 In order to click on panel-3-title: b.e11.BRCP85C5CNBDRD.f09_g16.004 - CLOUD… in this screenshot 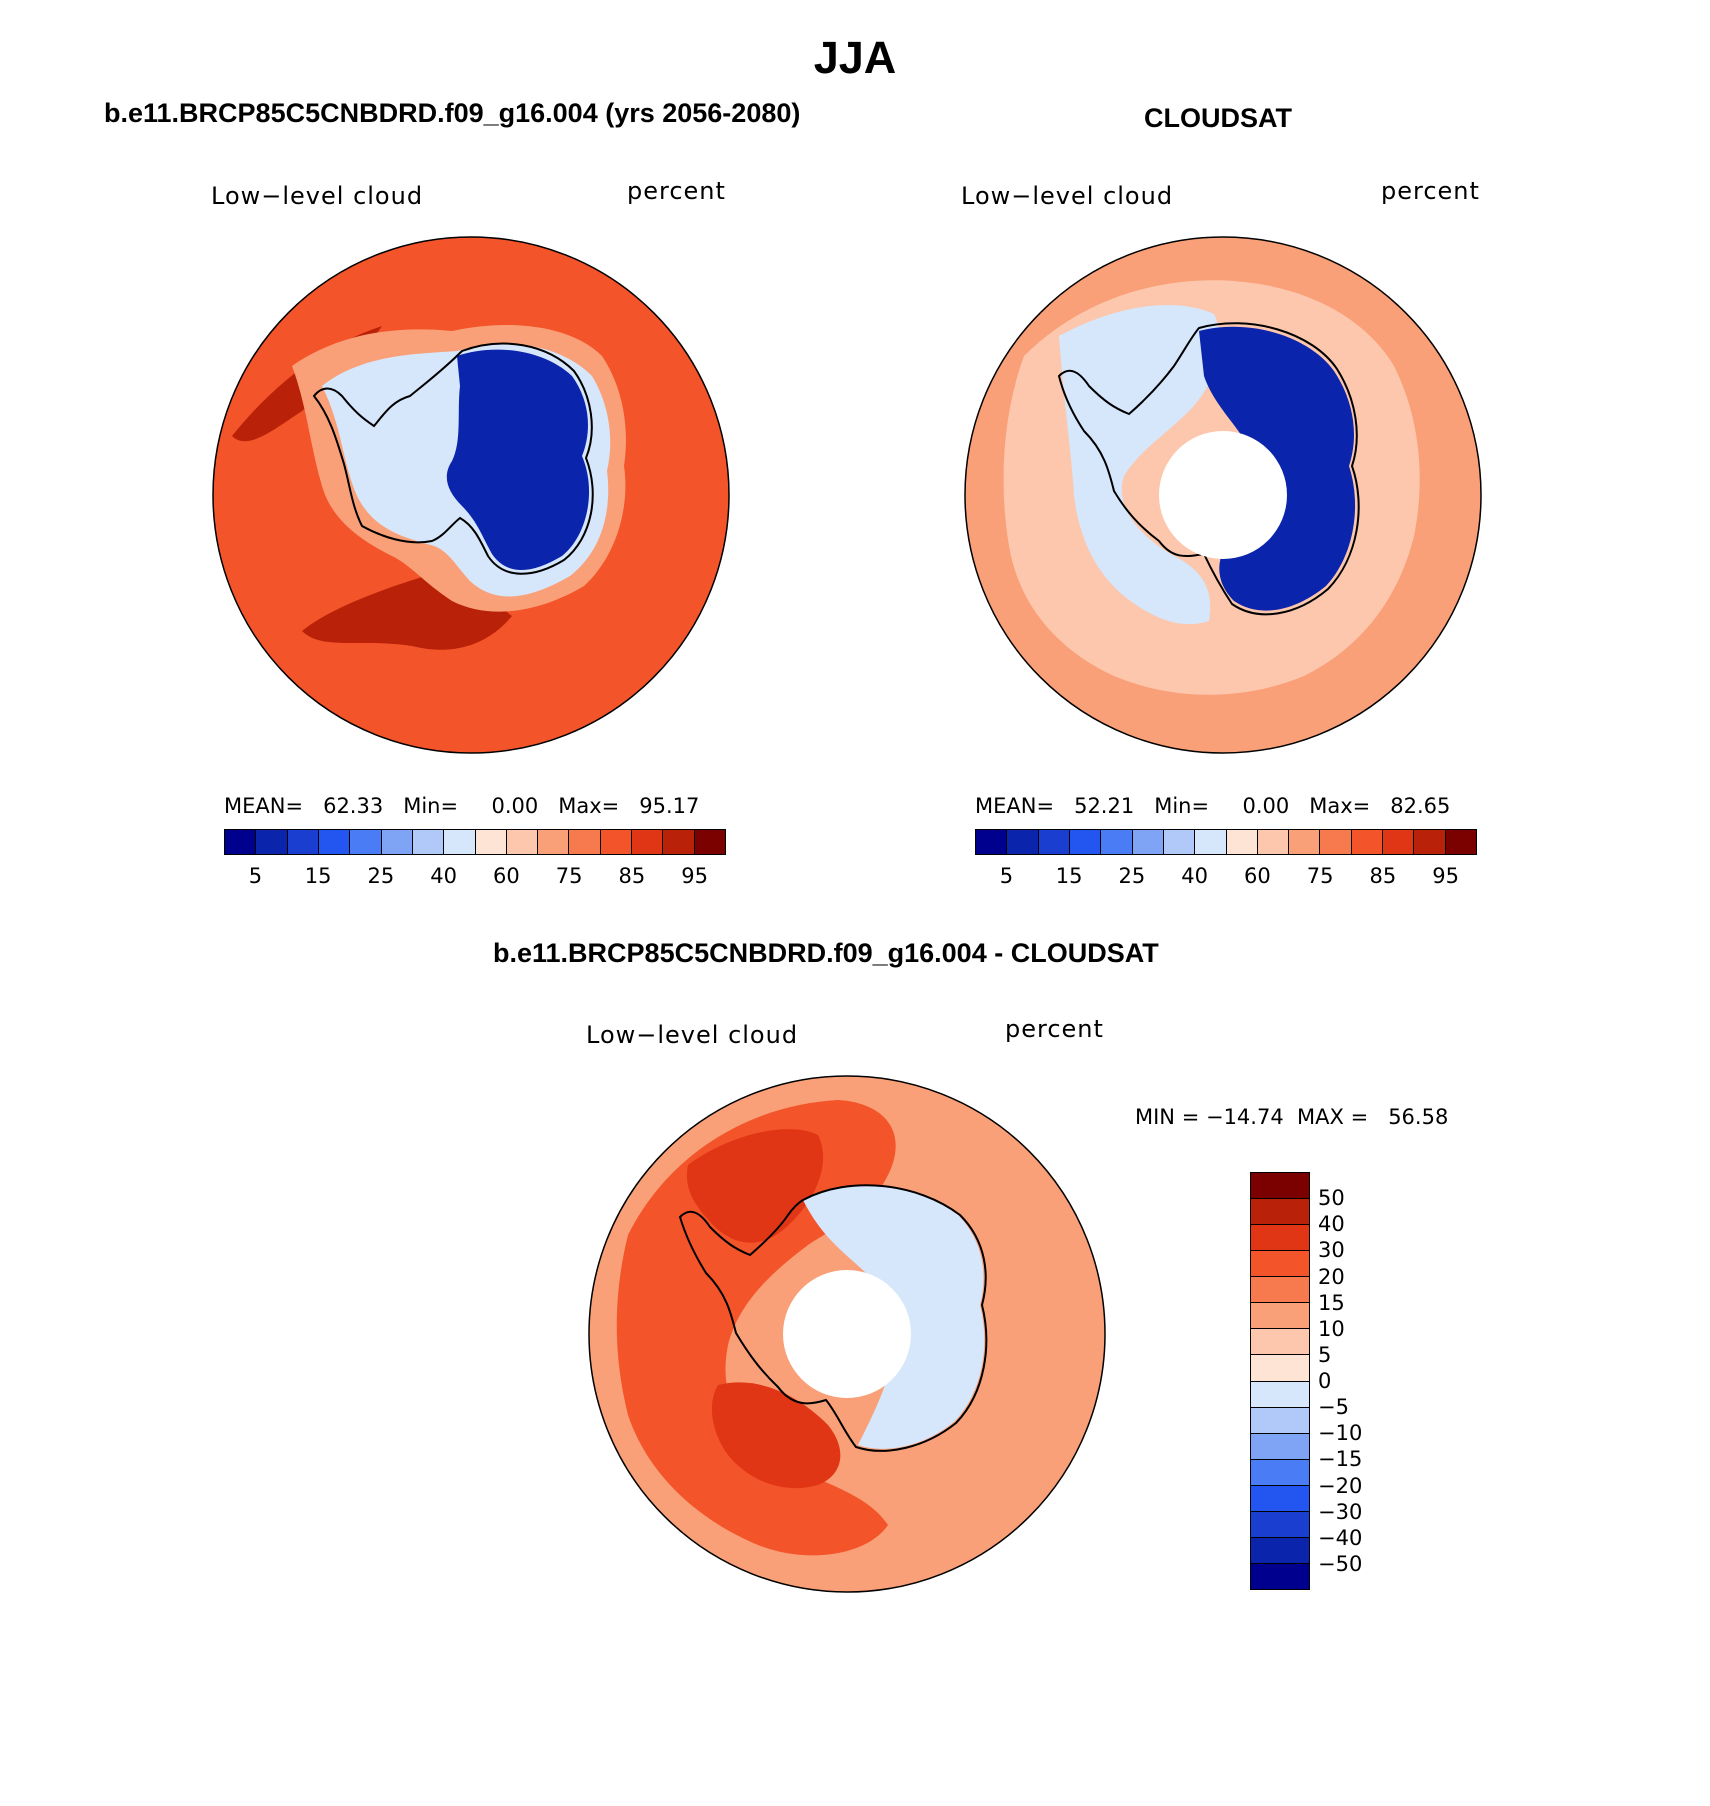, I will do `click(826, 953)`.